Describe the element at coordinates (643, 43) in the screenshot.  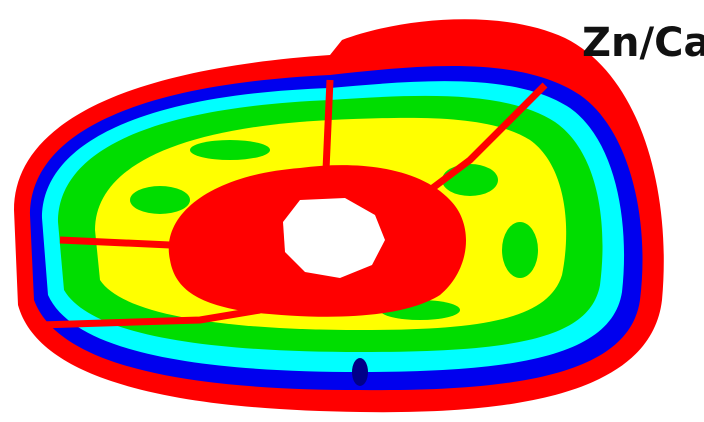
I see `element-label: Zn/Ca` at that location.